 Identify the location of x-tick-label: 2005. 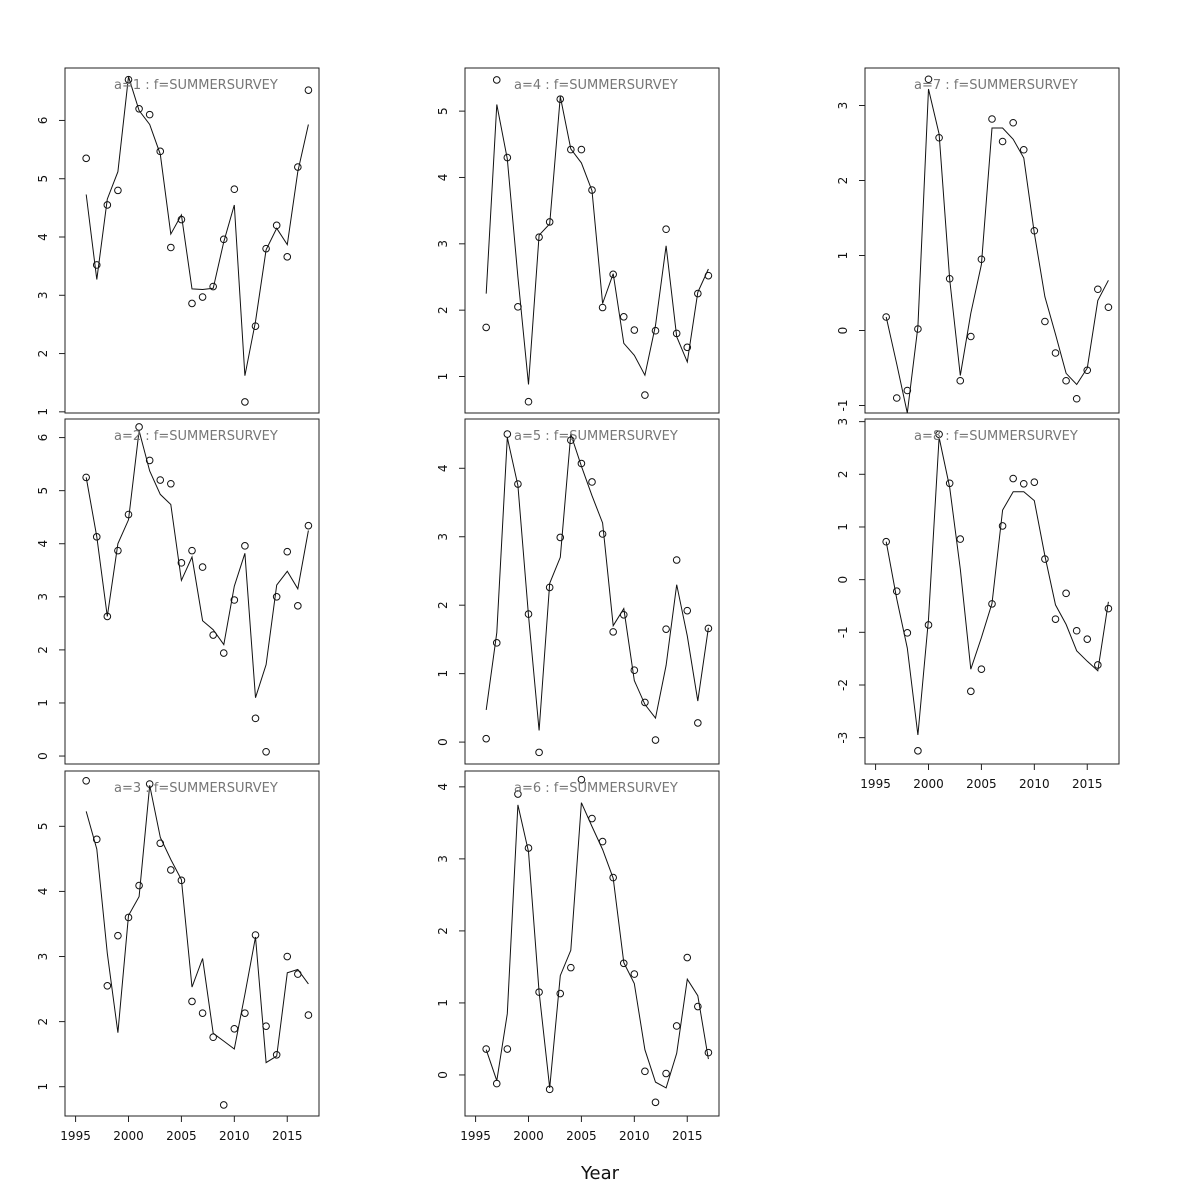
(181, 1136).